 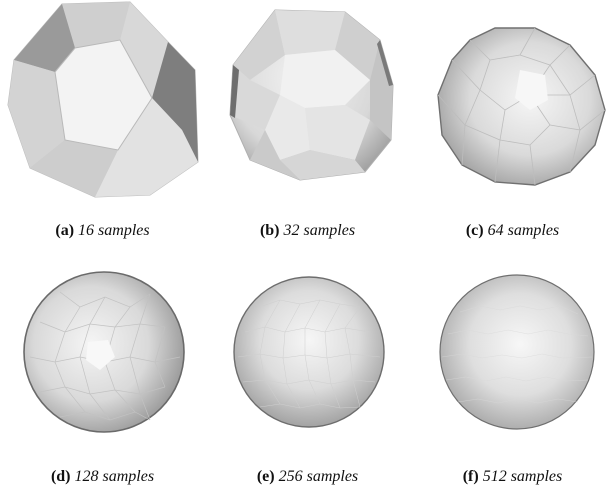 I want to click on facet-edge, so click(x=103, y=95).